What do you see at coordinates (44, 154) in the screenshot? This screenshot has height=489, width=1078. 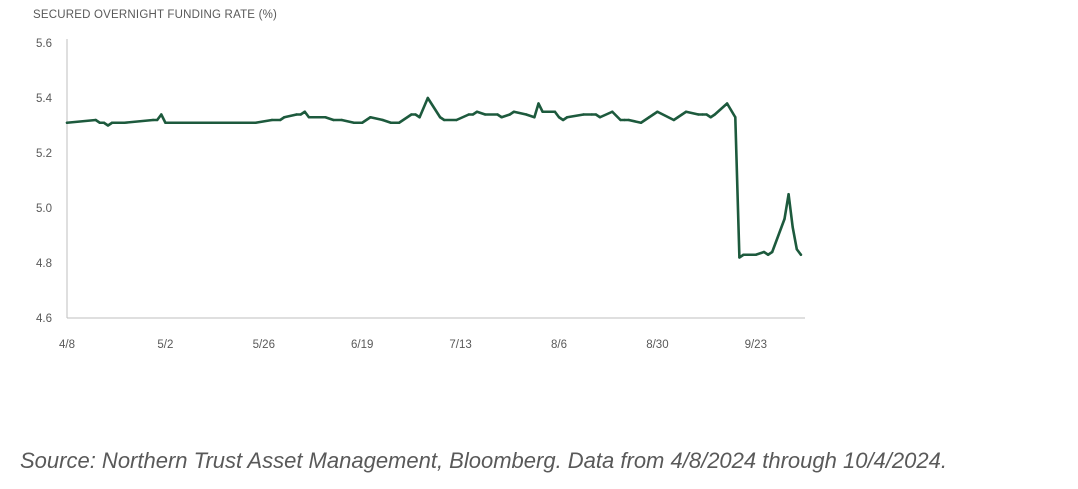 I see `y-tick-label: 5.2` at bounding box center [44, 154].